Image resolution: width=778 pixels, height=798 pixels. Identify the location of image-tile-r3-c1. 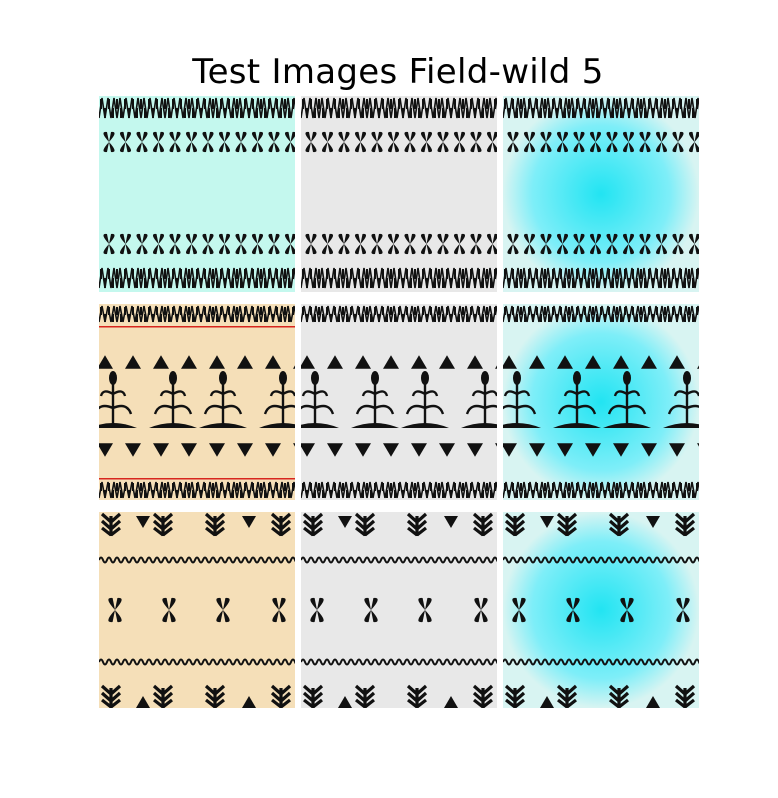
(197, 610).